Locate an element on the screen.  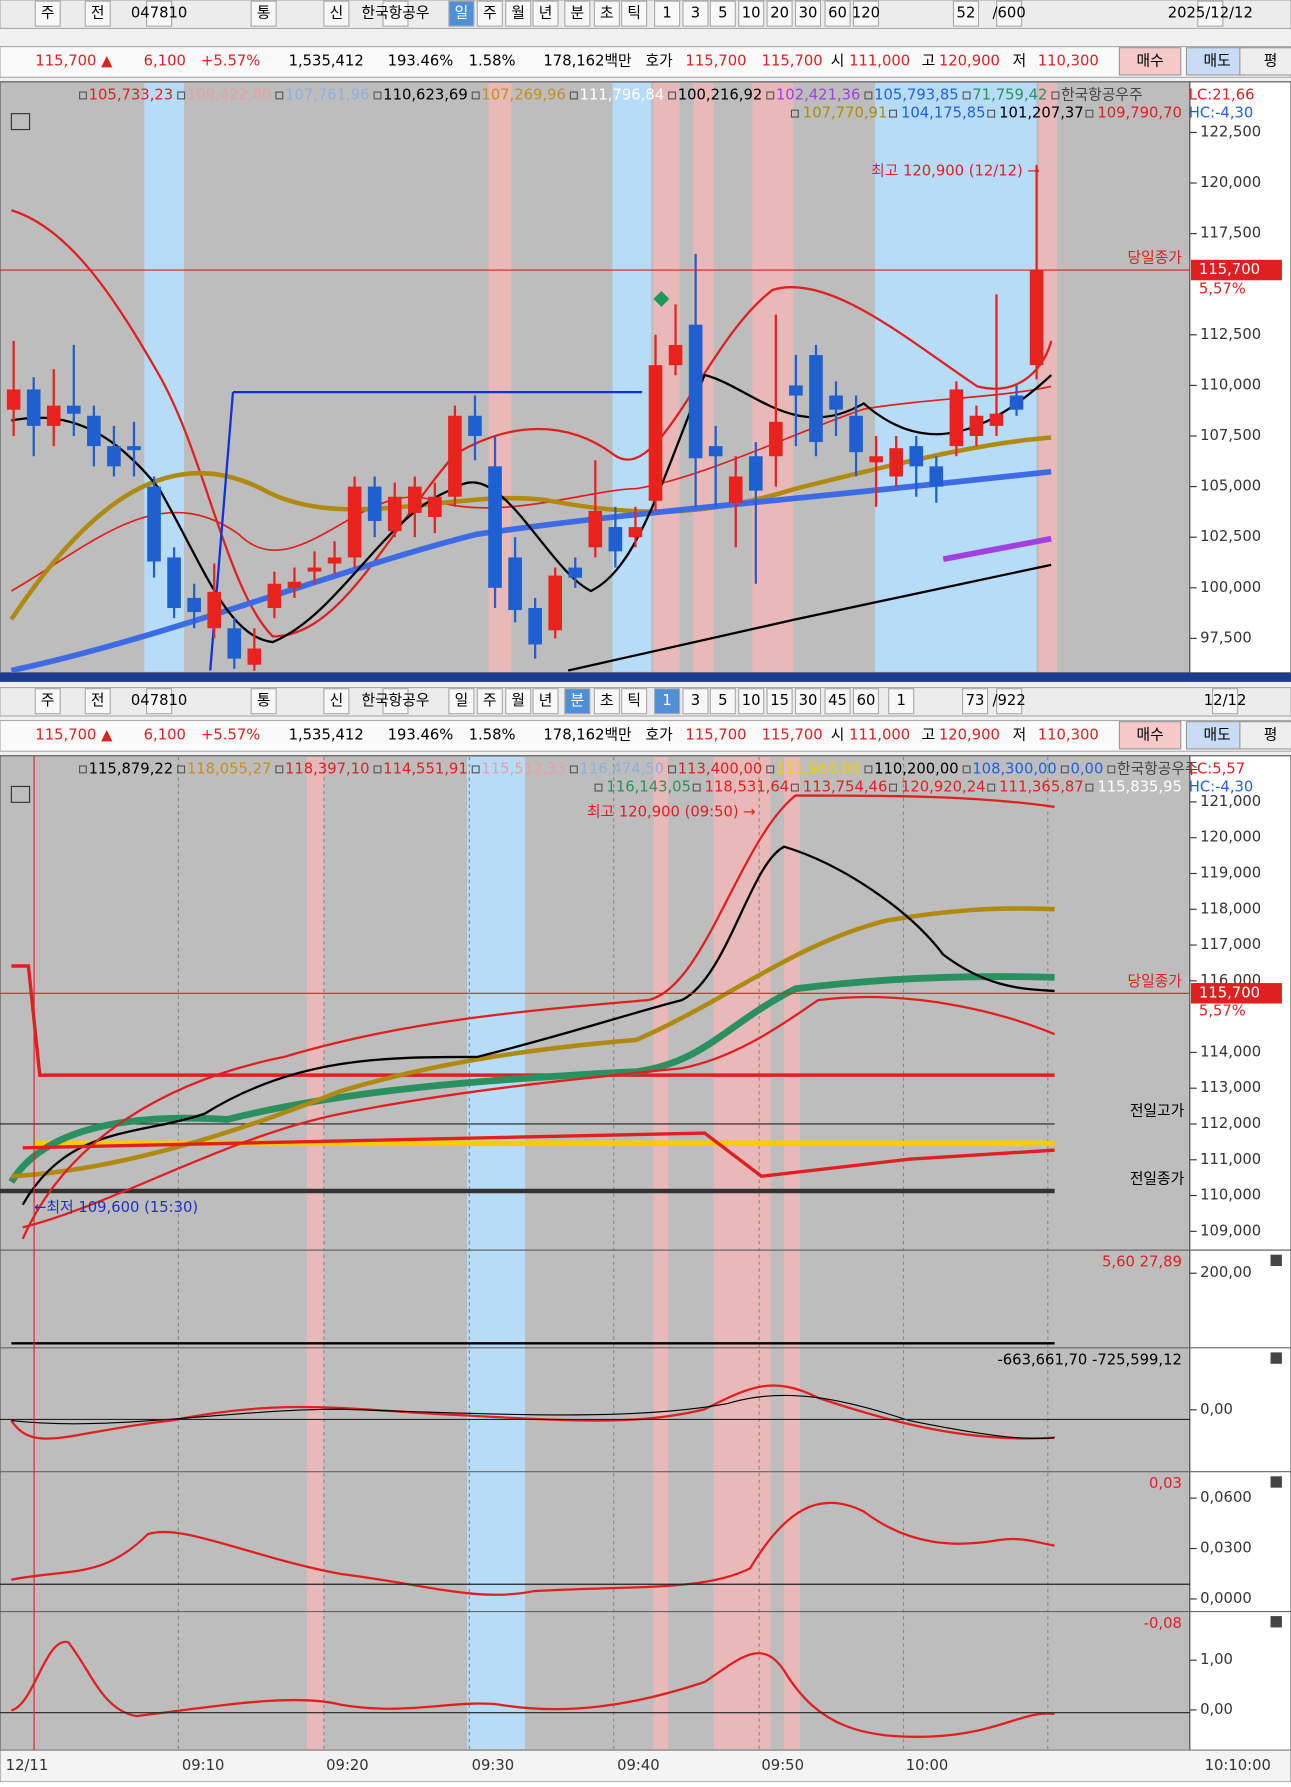
toolbar-label: 전 is located at coordinates (98, 13).